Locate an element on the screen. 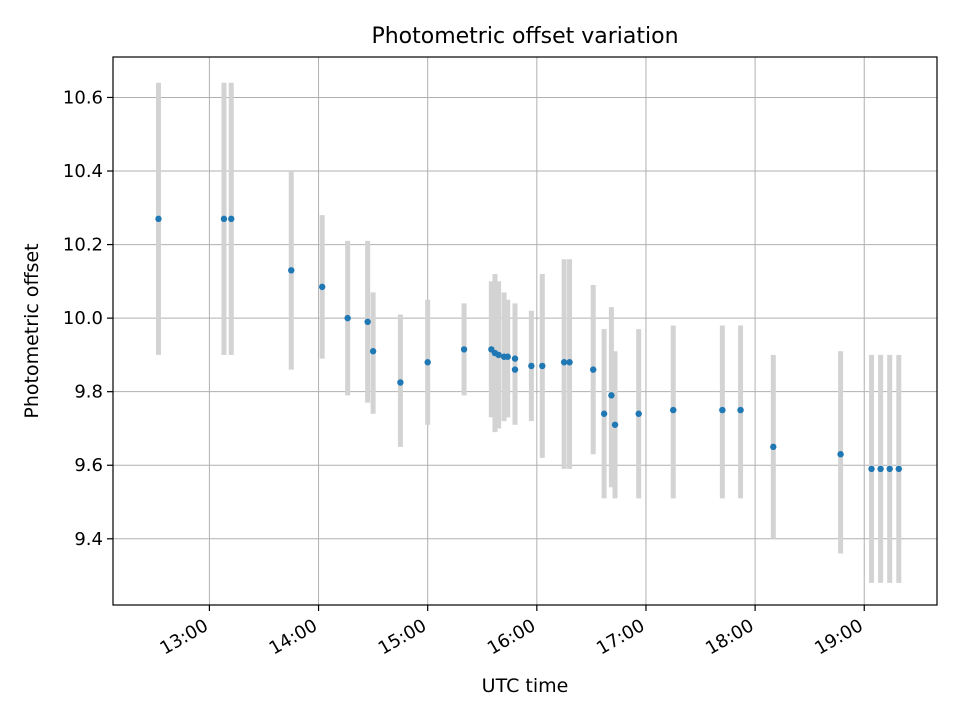 This screenshot has height=720, width=960. y-axis-label: Photometric offset is located at coordinates (32, 330).